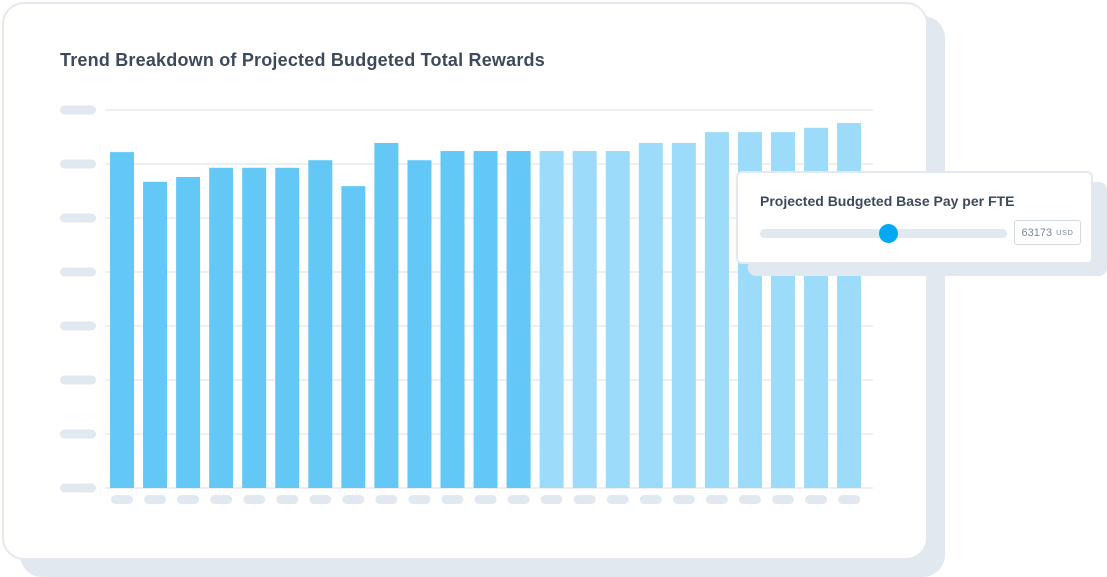 This screenshot has height=577, width=1107. Describe the element at coordinates (887, 201) in the screenshot. I see `panel-title: Projected Budgeted Base Pay per FTE` at that location.